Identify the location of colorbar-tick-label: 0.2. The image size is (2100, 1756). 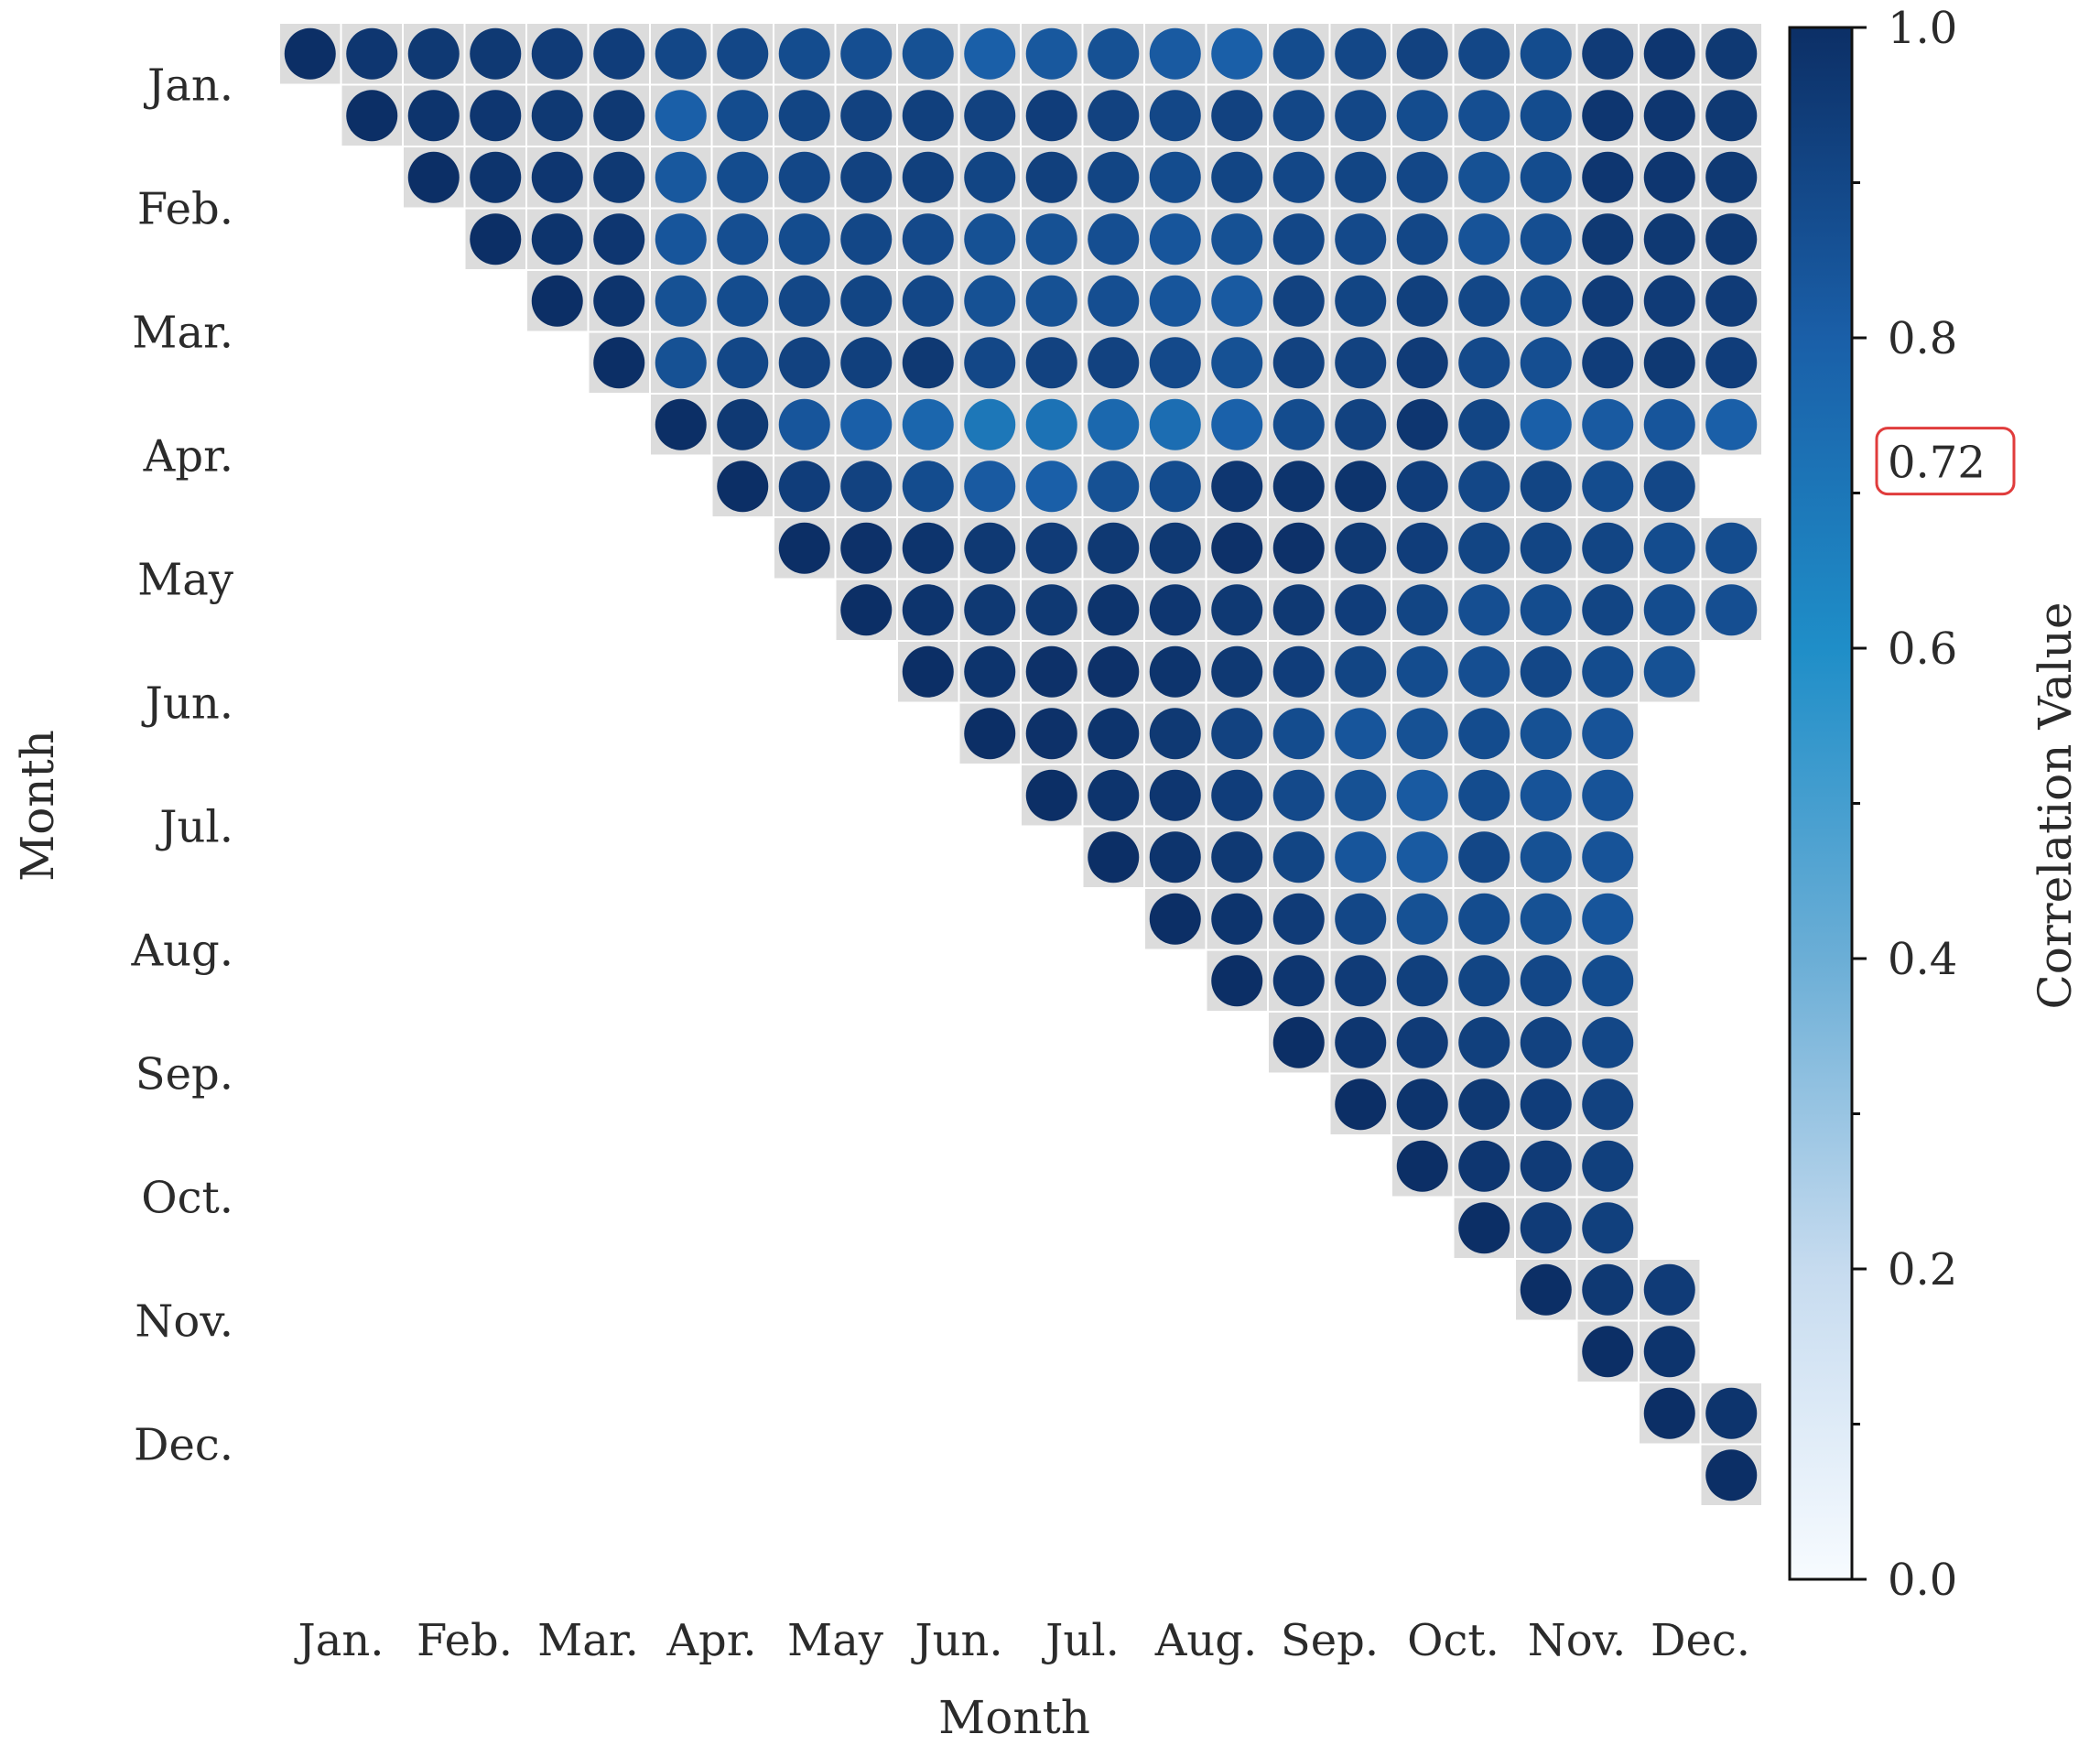
(1923, 1269).